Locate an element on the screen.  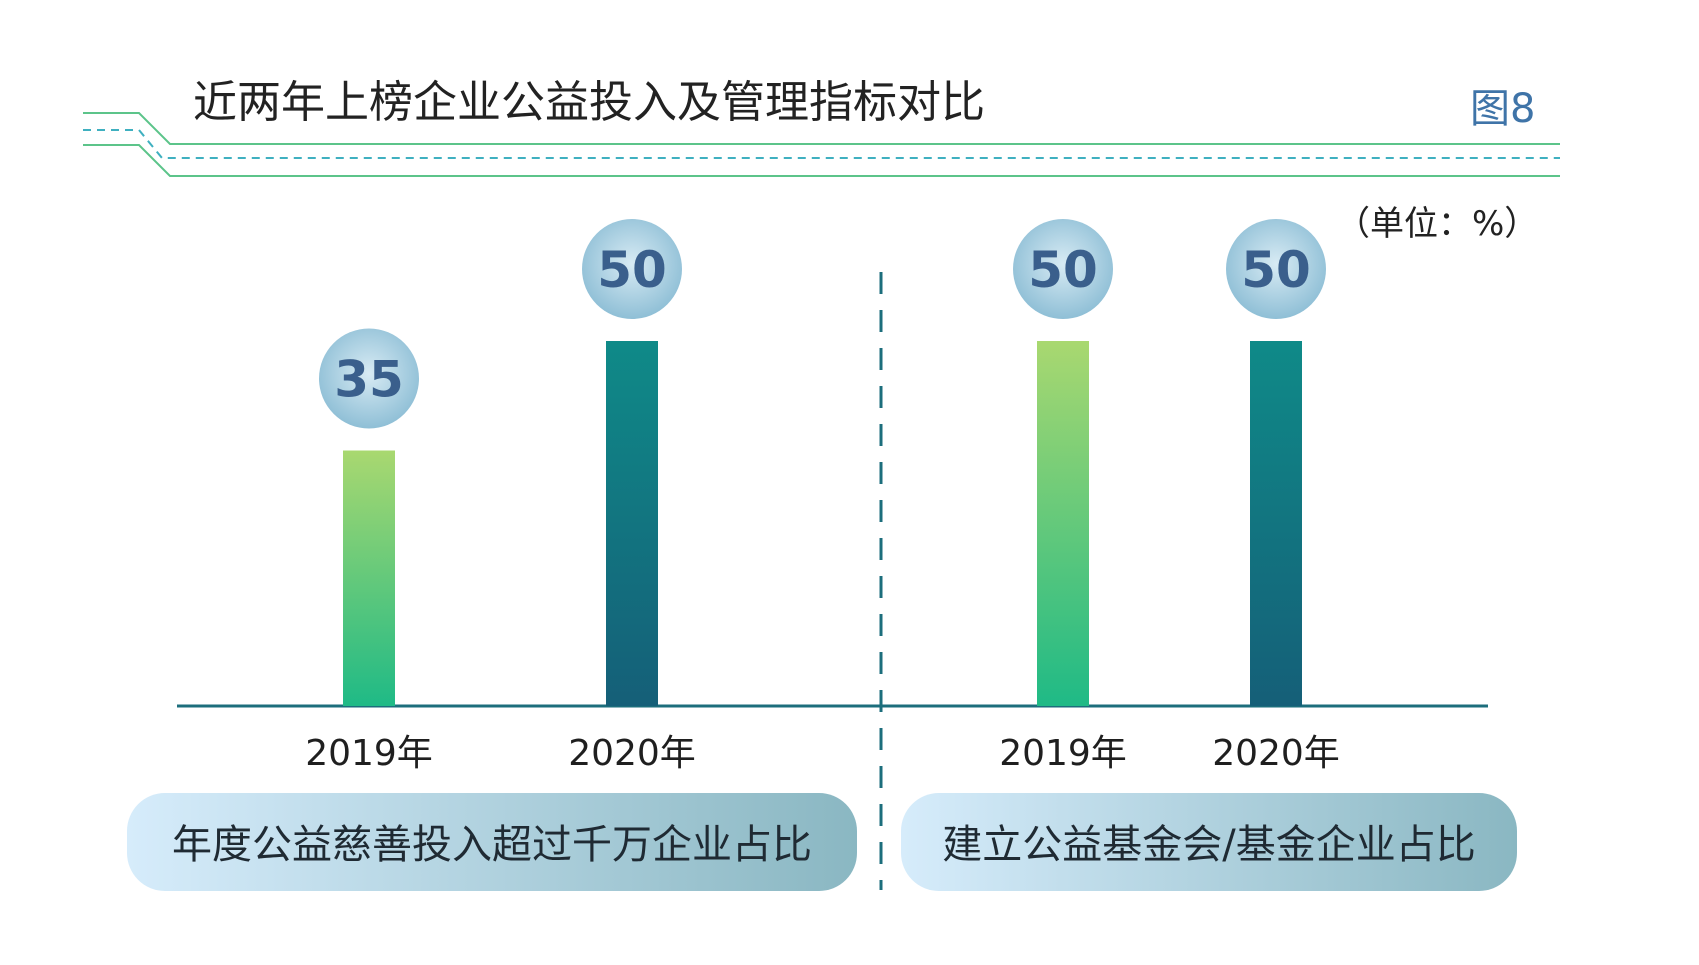
unit-label: （单位：%） is located at coordinates (1437, 224).